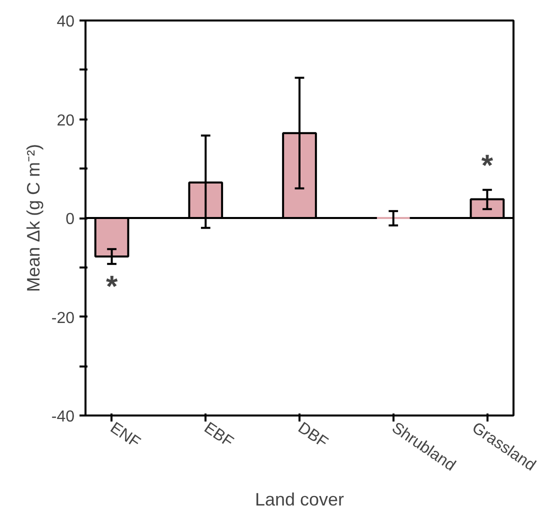  I want to click on y-tick-label: -40, so click(63, 417).